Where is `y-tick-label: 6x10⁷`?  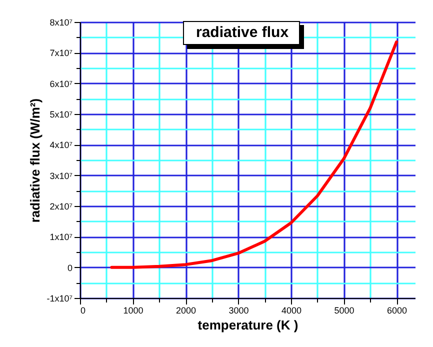 y-tick-label: 6x10⁷ is located at coordinates (61, 83).